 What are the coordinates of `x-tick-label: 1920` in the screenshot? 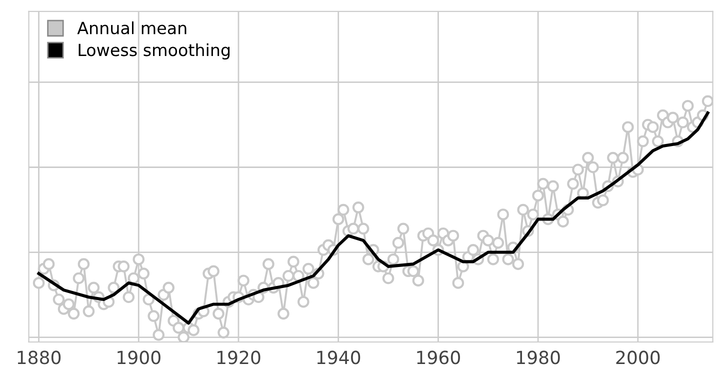 It's located at (239, 357).